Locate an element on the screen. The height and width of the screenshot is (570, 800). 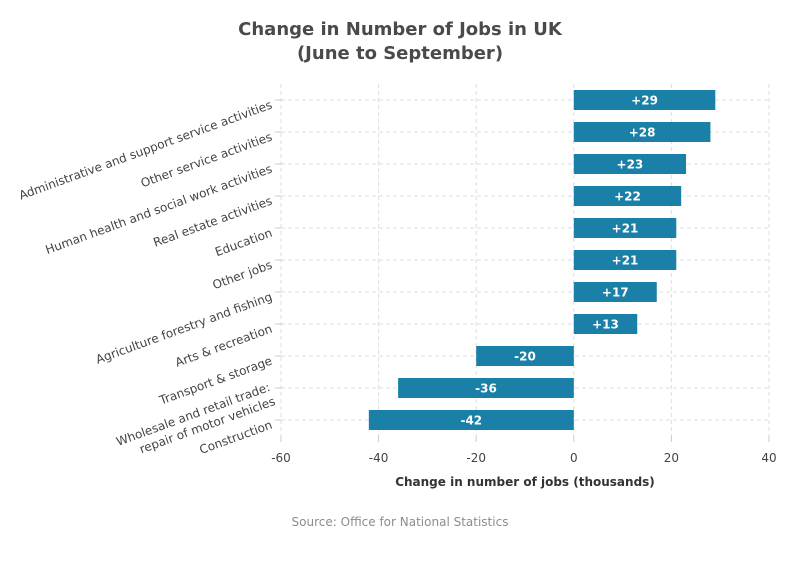
category-label: Other jobs is located at coordinates (242, 275).